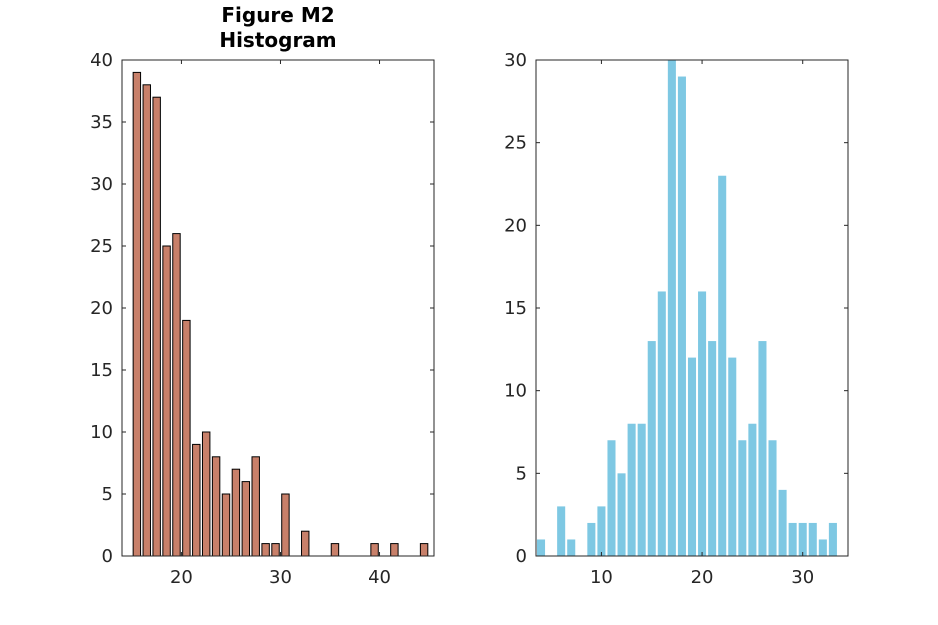  I want to click on chart-title: Figure M2, so click(277, 15).